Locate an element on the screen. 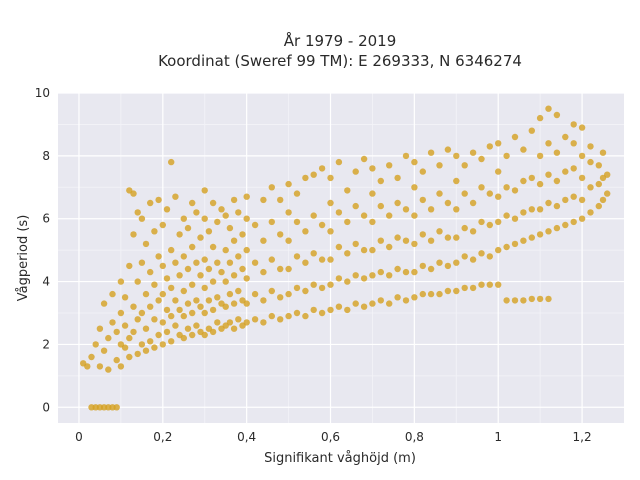 This screenshot has height=480, width=640. y-axis-ticks: 0 2 4 6 8 10 is located at coordinates (42, 250).